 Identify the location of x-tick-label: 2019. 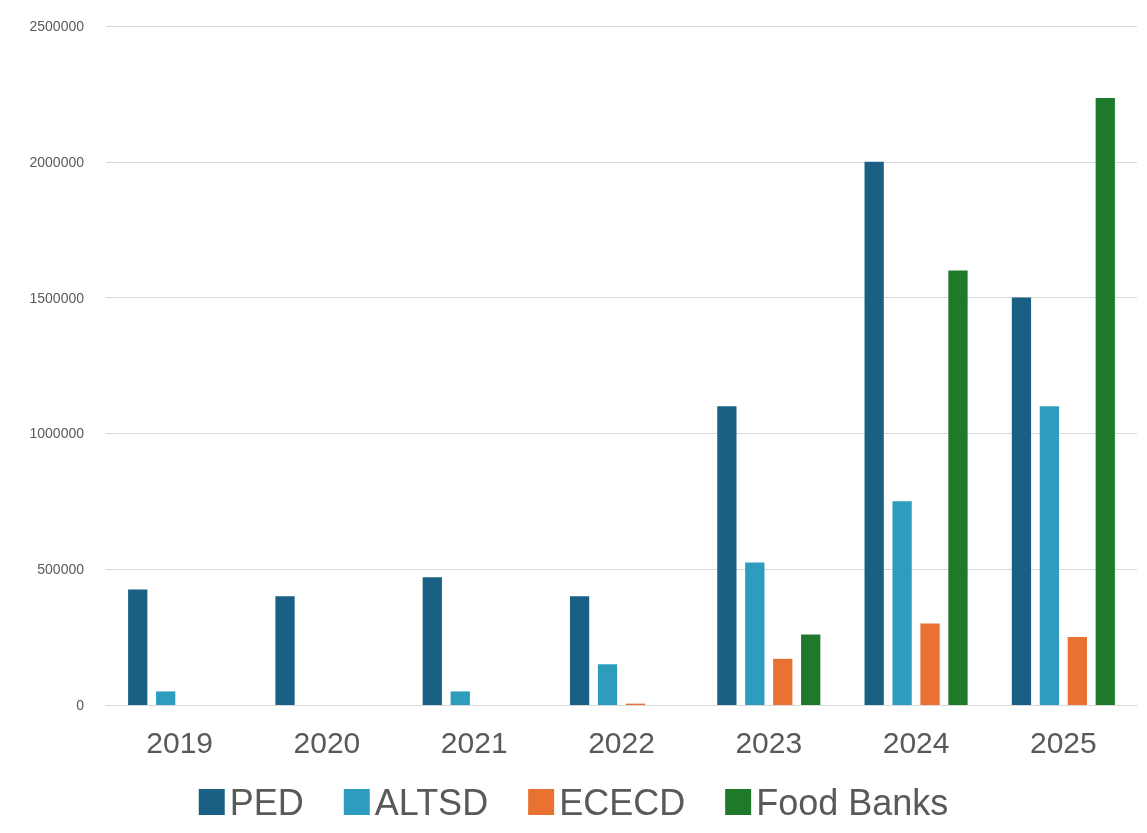
(180, 742).